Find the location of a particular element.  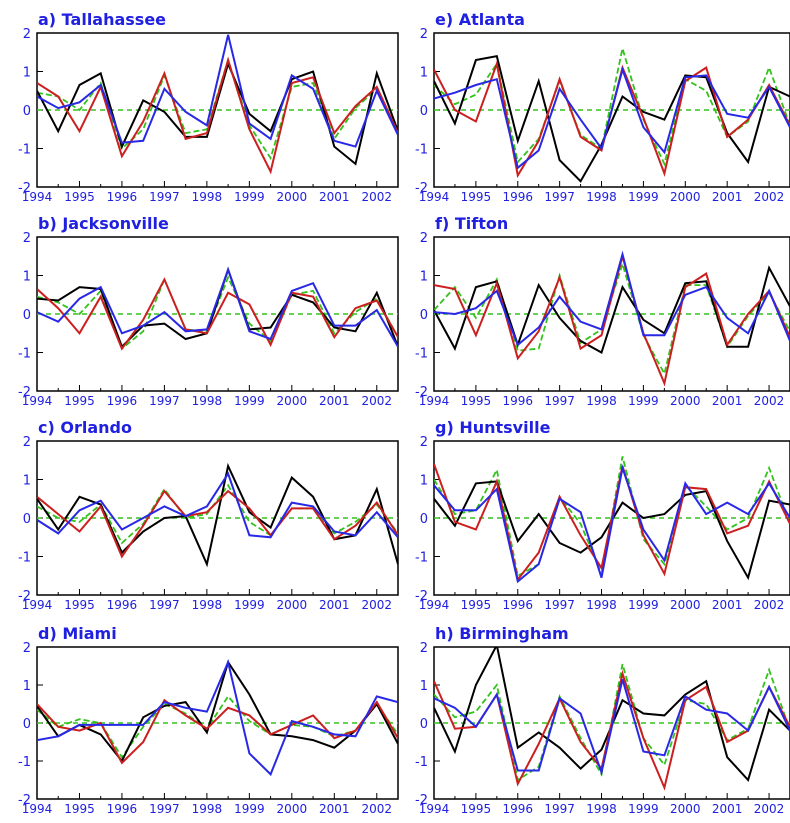

panel-title: b) Jacksonville is located at coordinates (103, 223).